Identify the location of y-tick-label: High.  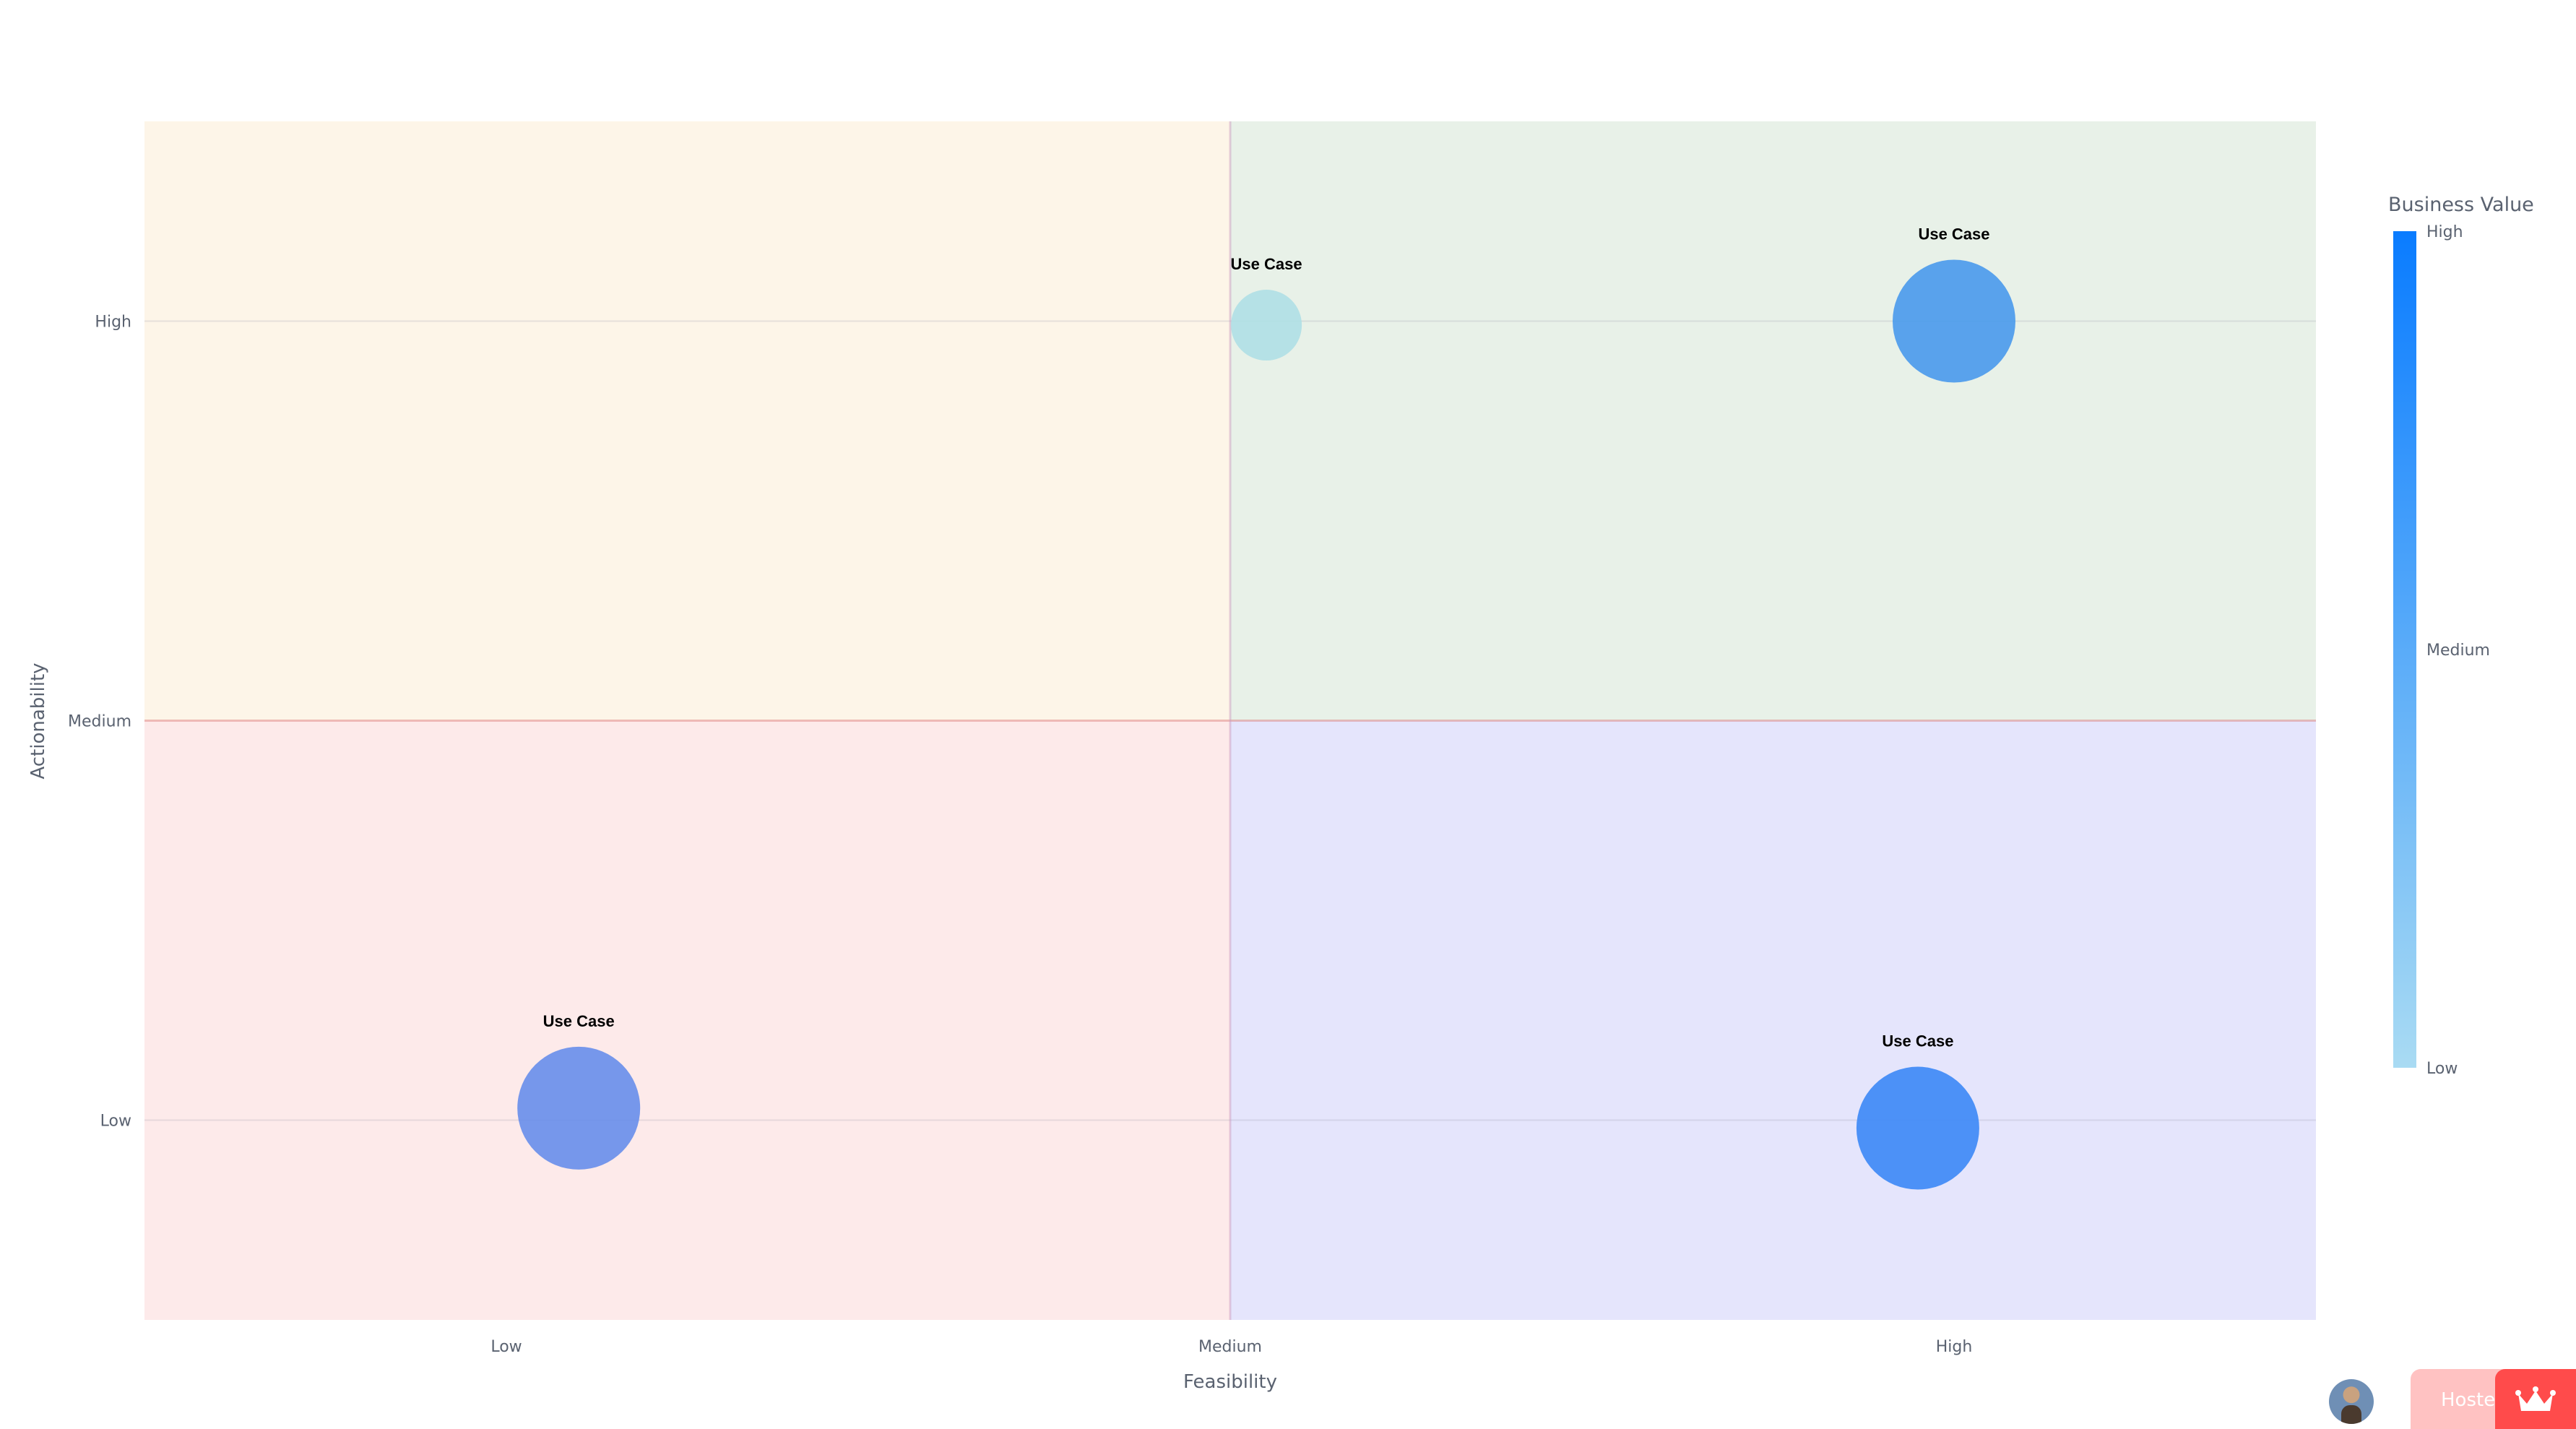
(113, 323).